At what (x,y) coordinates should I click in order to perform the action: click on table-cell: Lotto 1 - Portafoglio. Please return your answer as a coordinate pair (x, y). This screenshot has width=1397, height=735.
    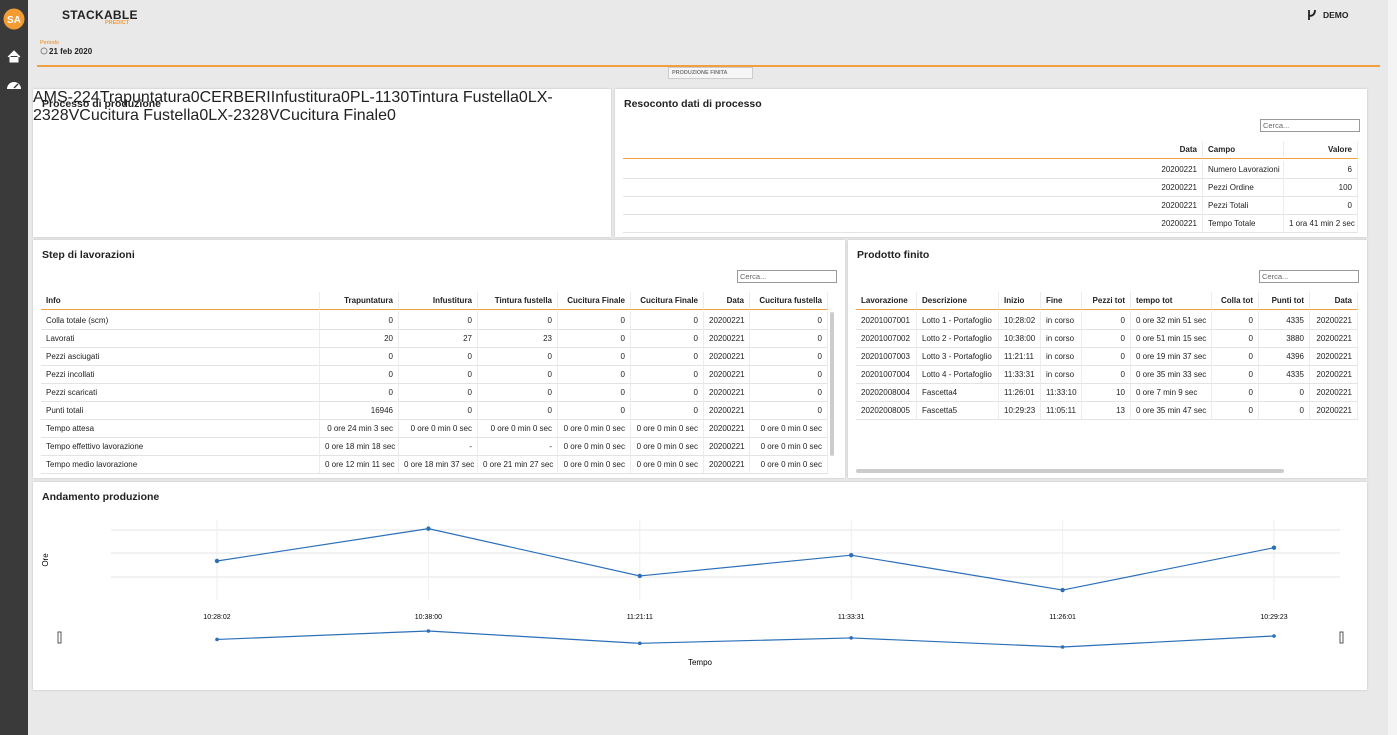
    Looking at the image, I should click on (958, 321).